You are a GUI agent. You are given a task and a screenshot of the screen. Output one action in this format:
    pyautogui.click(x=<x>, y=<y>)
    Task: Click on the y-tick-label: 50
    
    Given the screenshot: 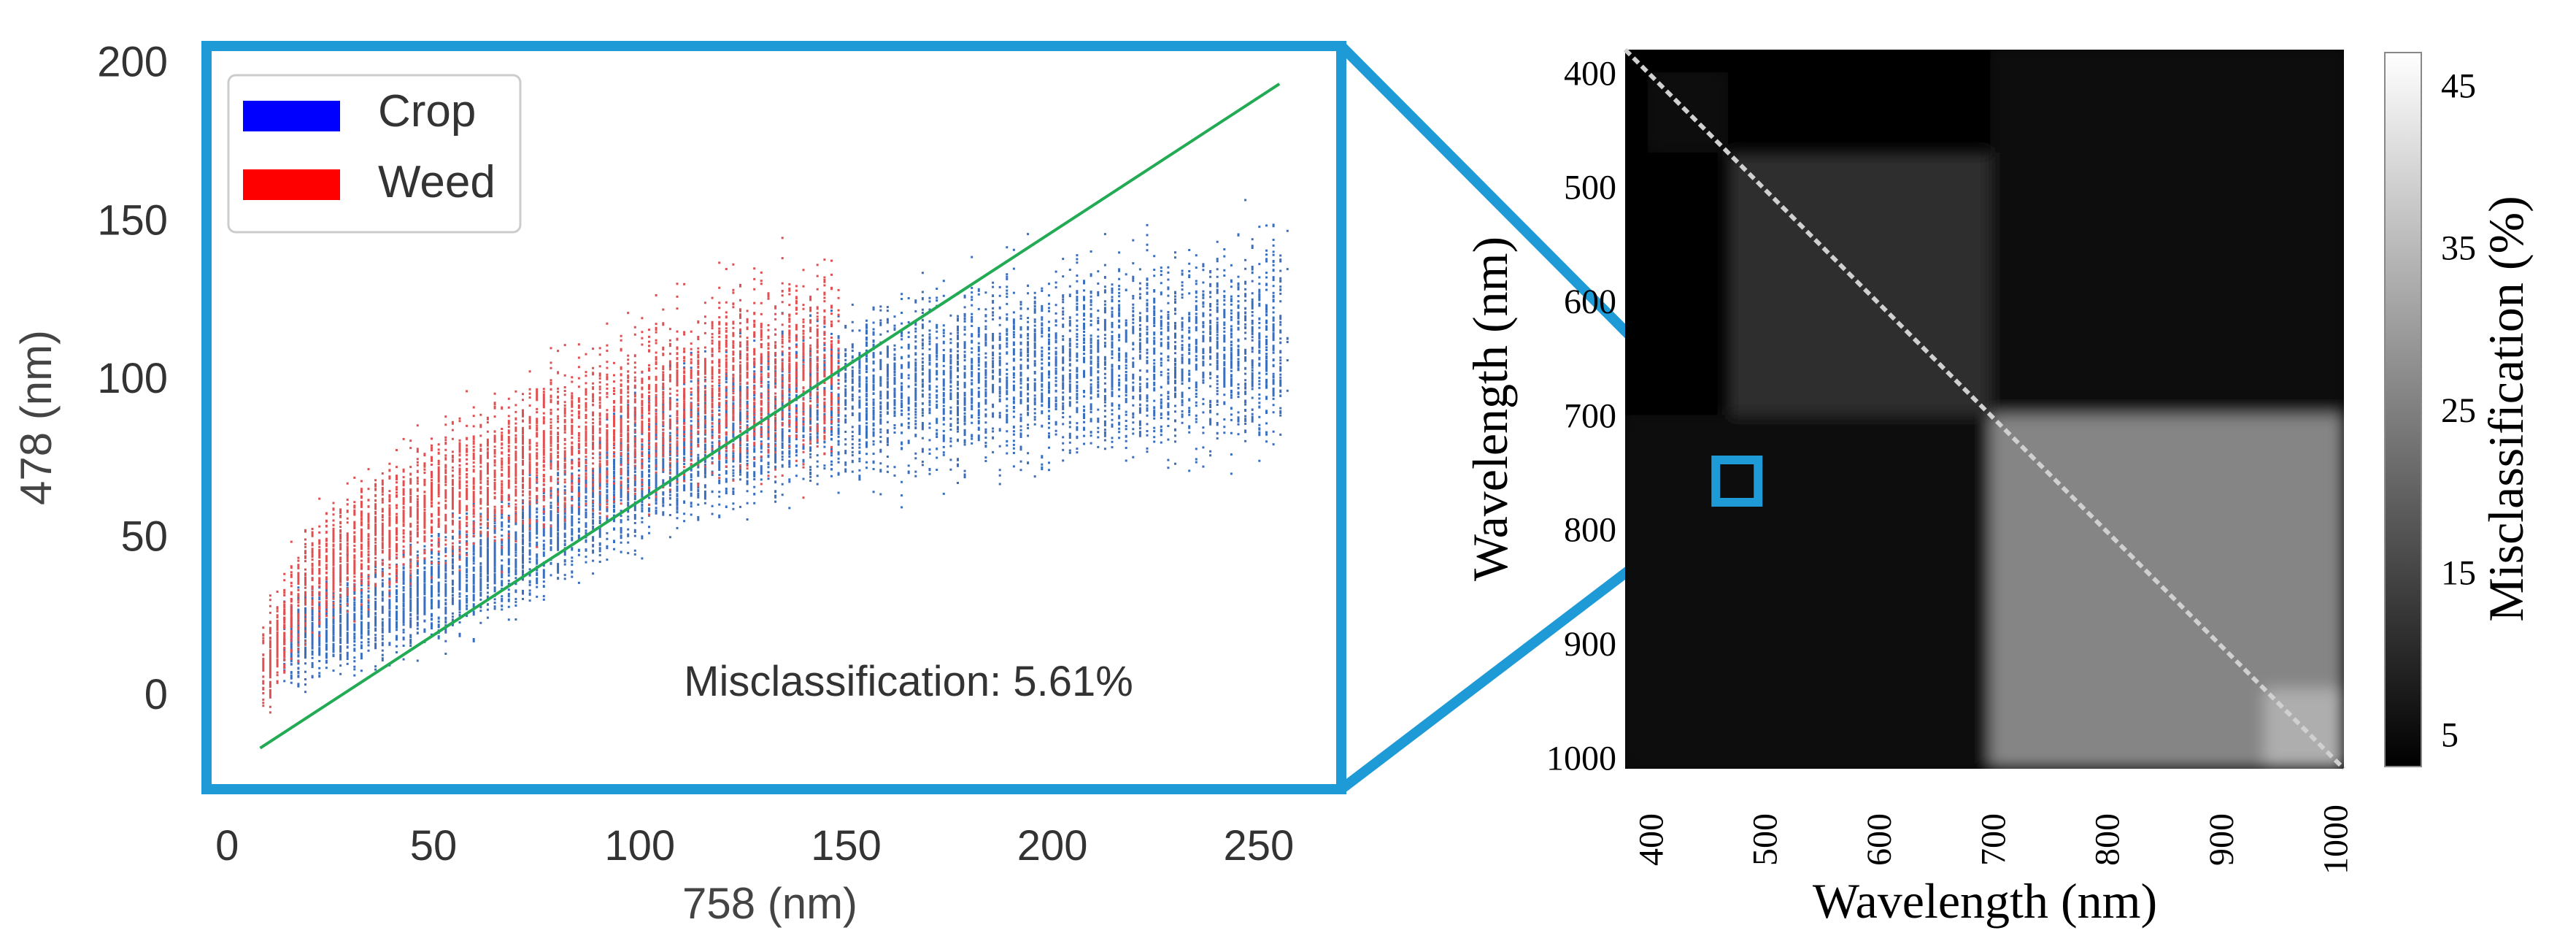 What is the action you would take?
    pyautogui.click(x=144, y=536)
    